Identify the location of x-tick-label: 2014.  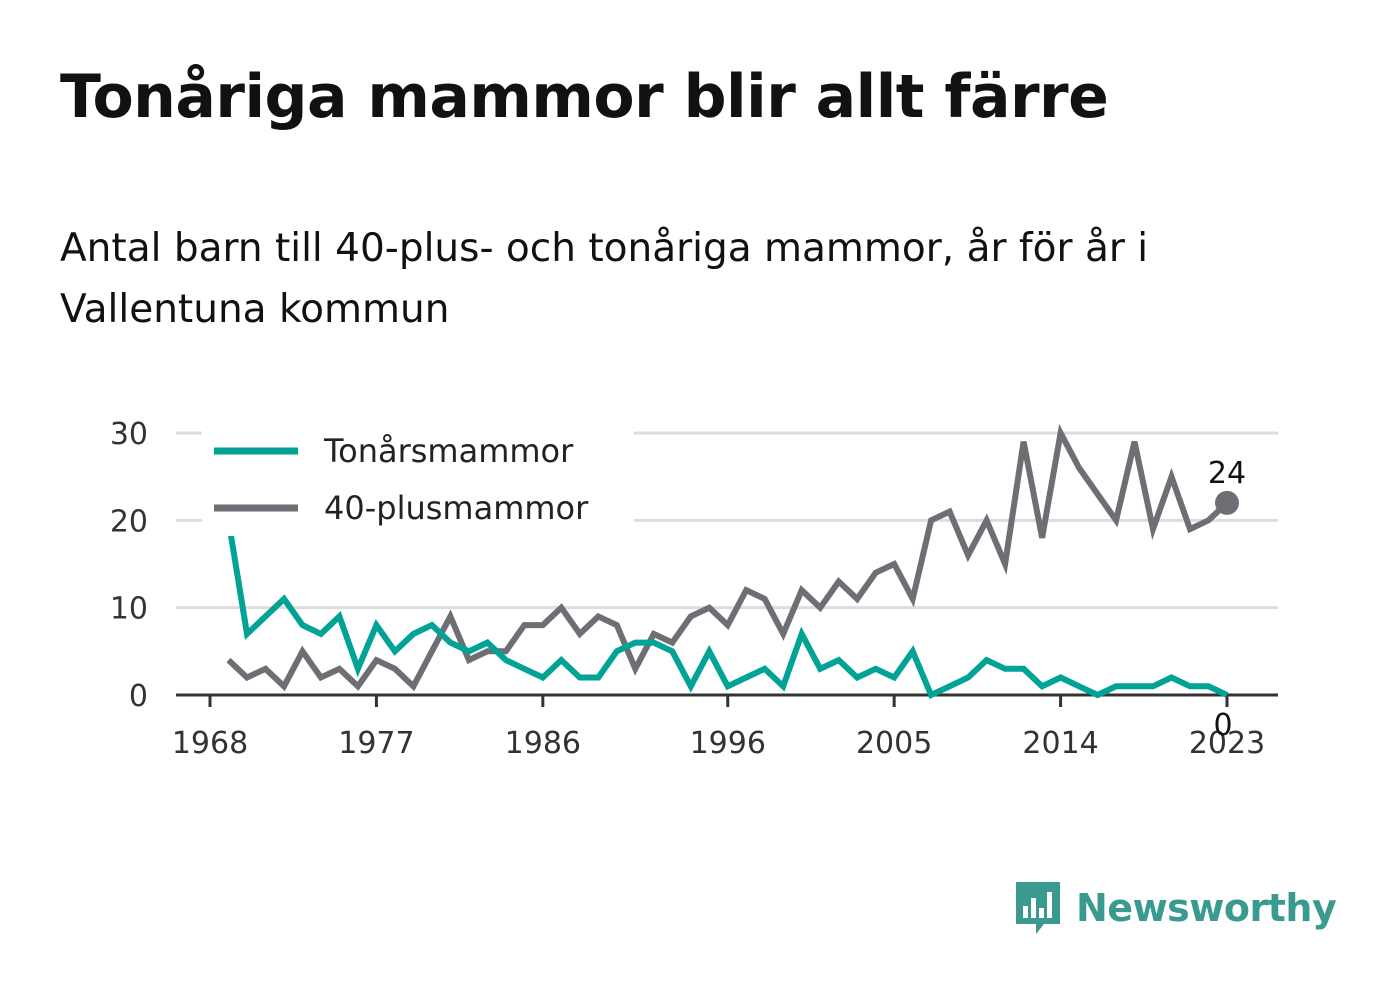
(1060, 743).